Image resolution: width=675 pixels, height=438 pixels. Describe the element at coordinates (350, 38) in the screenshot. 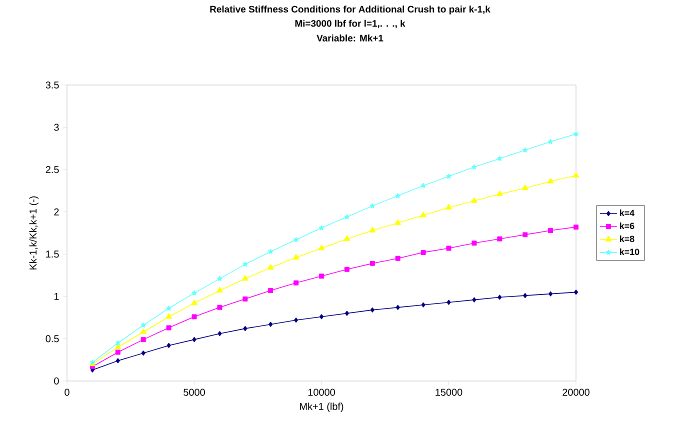

I see `text: Variable: Mk+1` at that location.